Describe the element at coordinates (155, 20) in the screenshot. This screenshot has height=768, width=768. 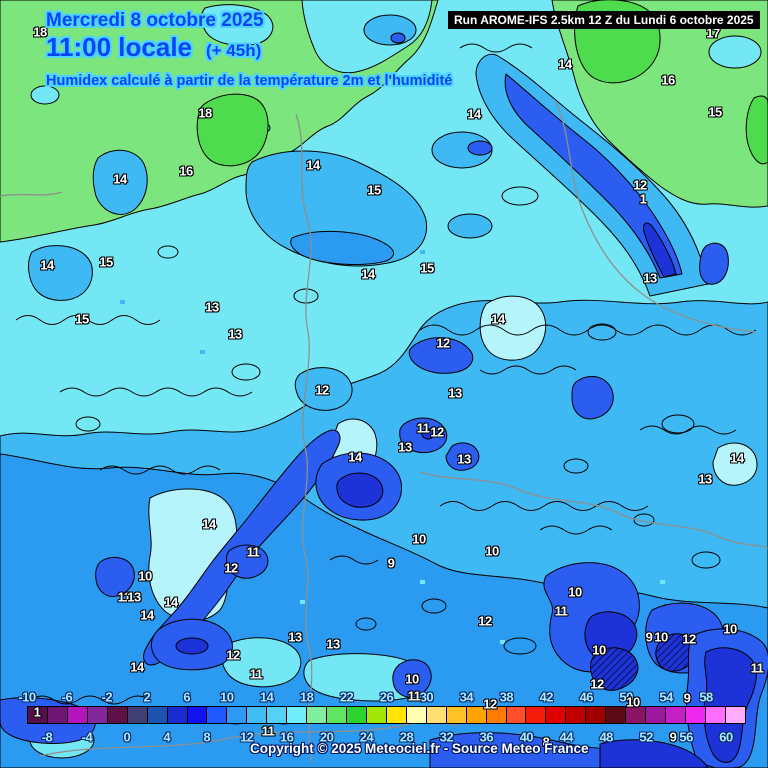
I see `forecast-date: Mercredi 8 octobre 2025` at that location.